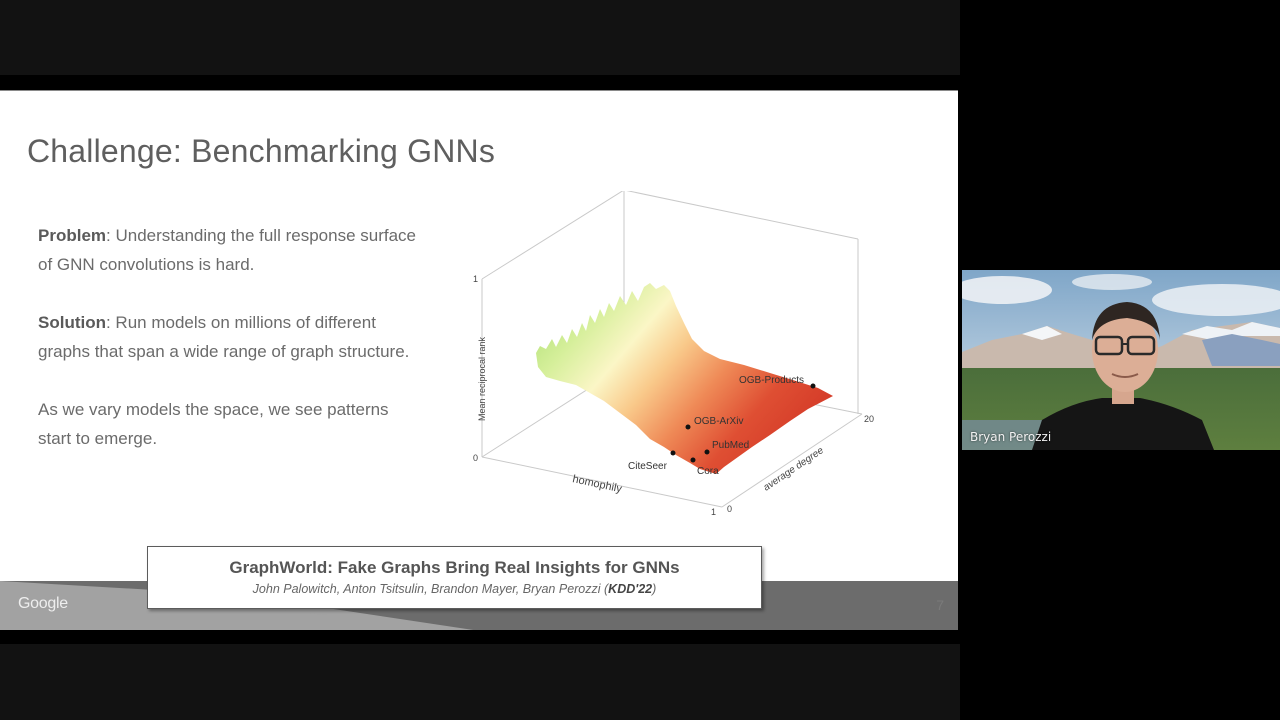 Image resolution: width=1280 pixels, height=720 pixels. I want to click on z-tick-1: 1, so click(475, 279).